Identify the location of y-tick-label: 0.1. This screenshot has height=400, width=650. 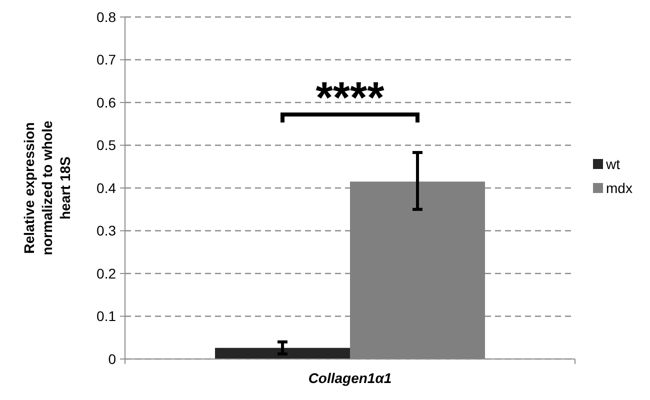
(106, 316).